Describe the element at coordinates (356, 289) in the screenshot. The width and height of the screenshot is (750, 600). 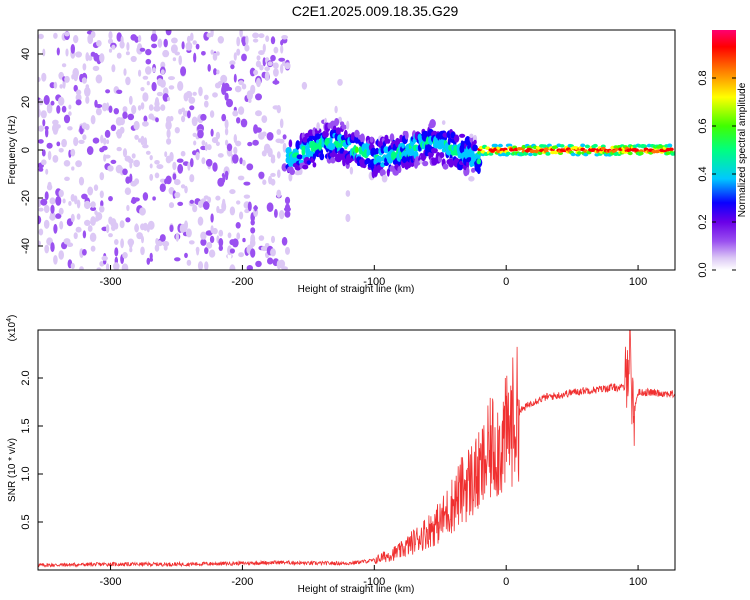
I see `top-x-axis-label: Height of straight line (km)` at that location.